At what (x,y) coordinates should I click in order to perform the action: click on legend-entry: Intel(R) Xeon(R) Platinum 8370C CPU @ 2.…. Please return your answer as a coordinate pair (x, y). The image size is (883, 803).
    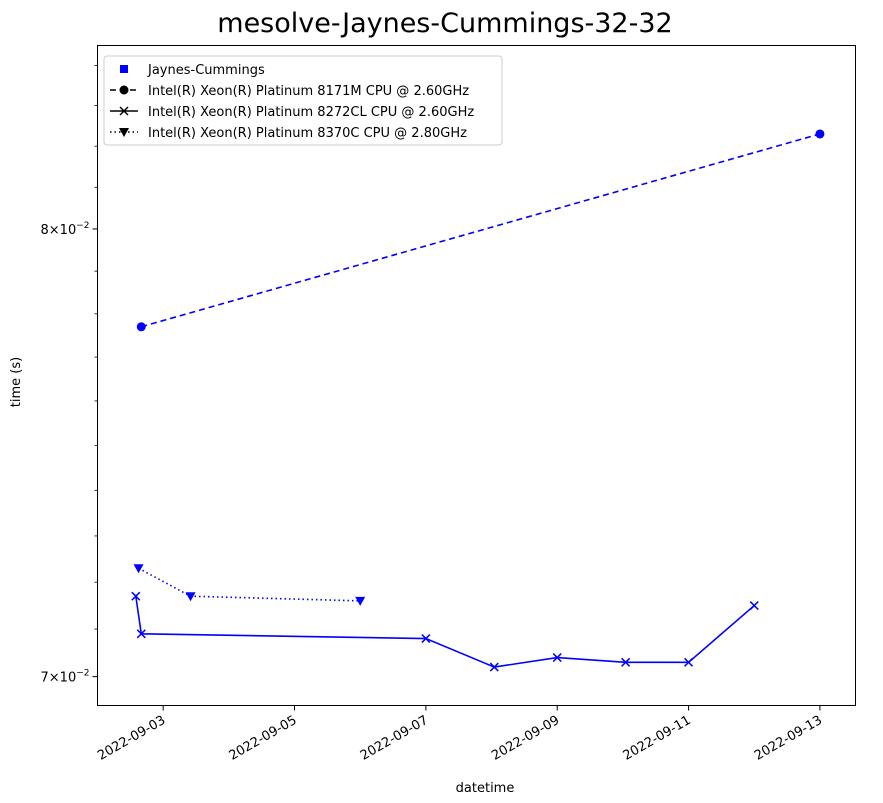
    Looking at the image, I should click on (288, 133).